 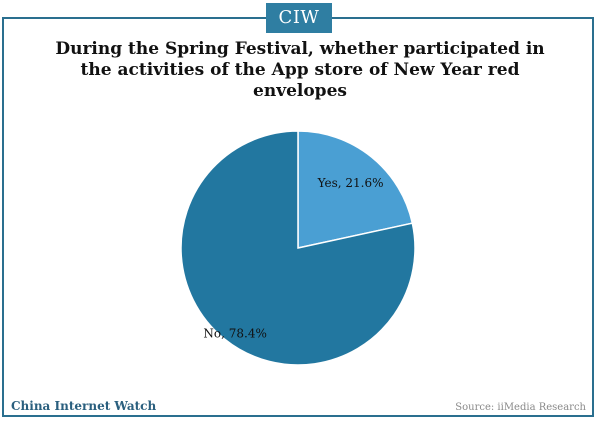 What do you see at coordinates (520, 407) in the screenshot?
I see `footer-source: Source: iiMedia Research` at bounding box center [520, 407].